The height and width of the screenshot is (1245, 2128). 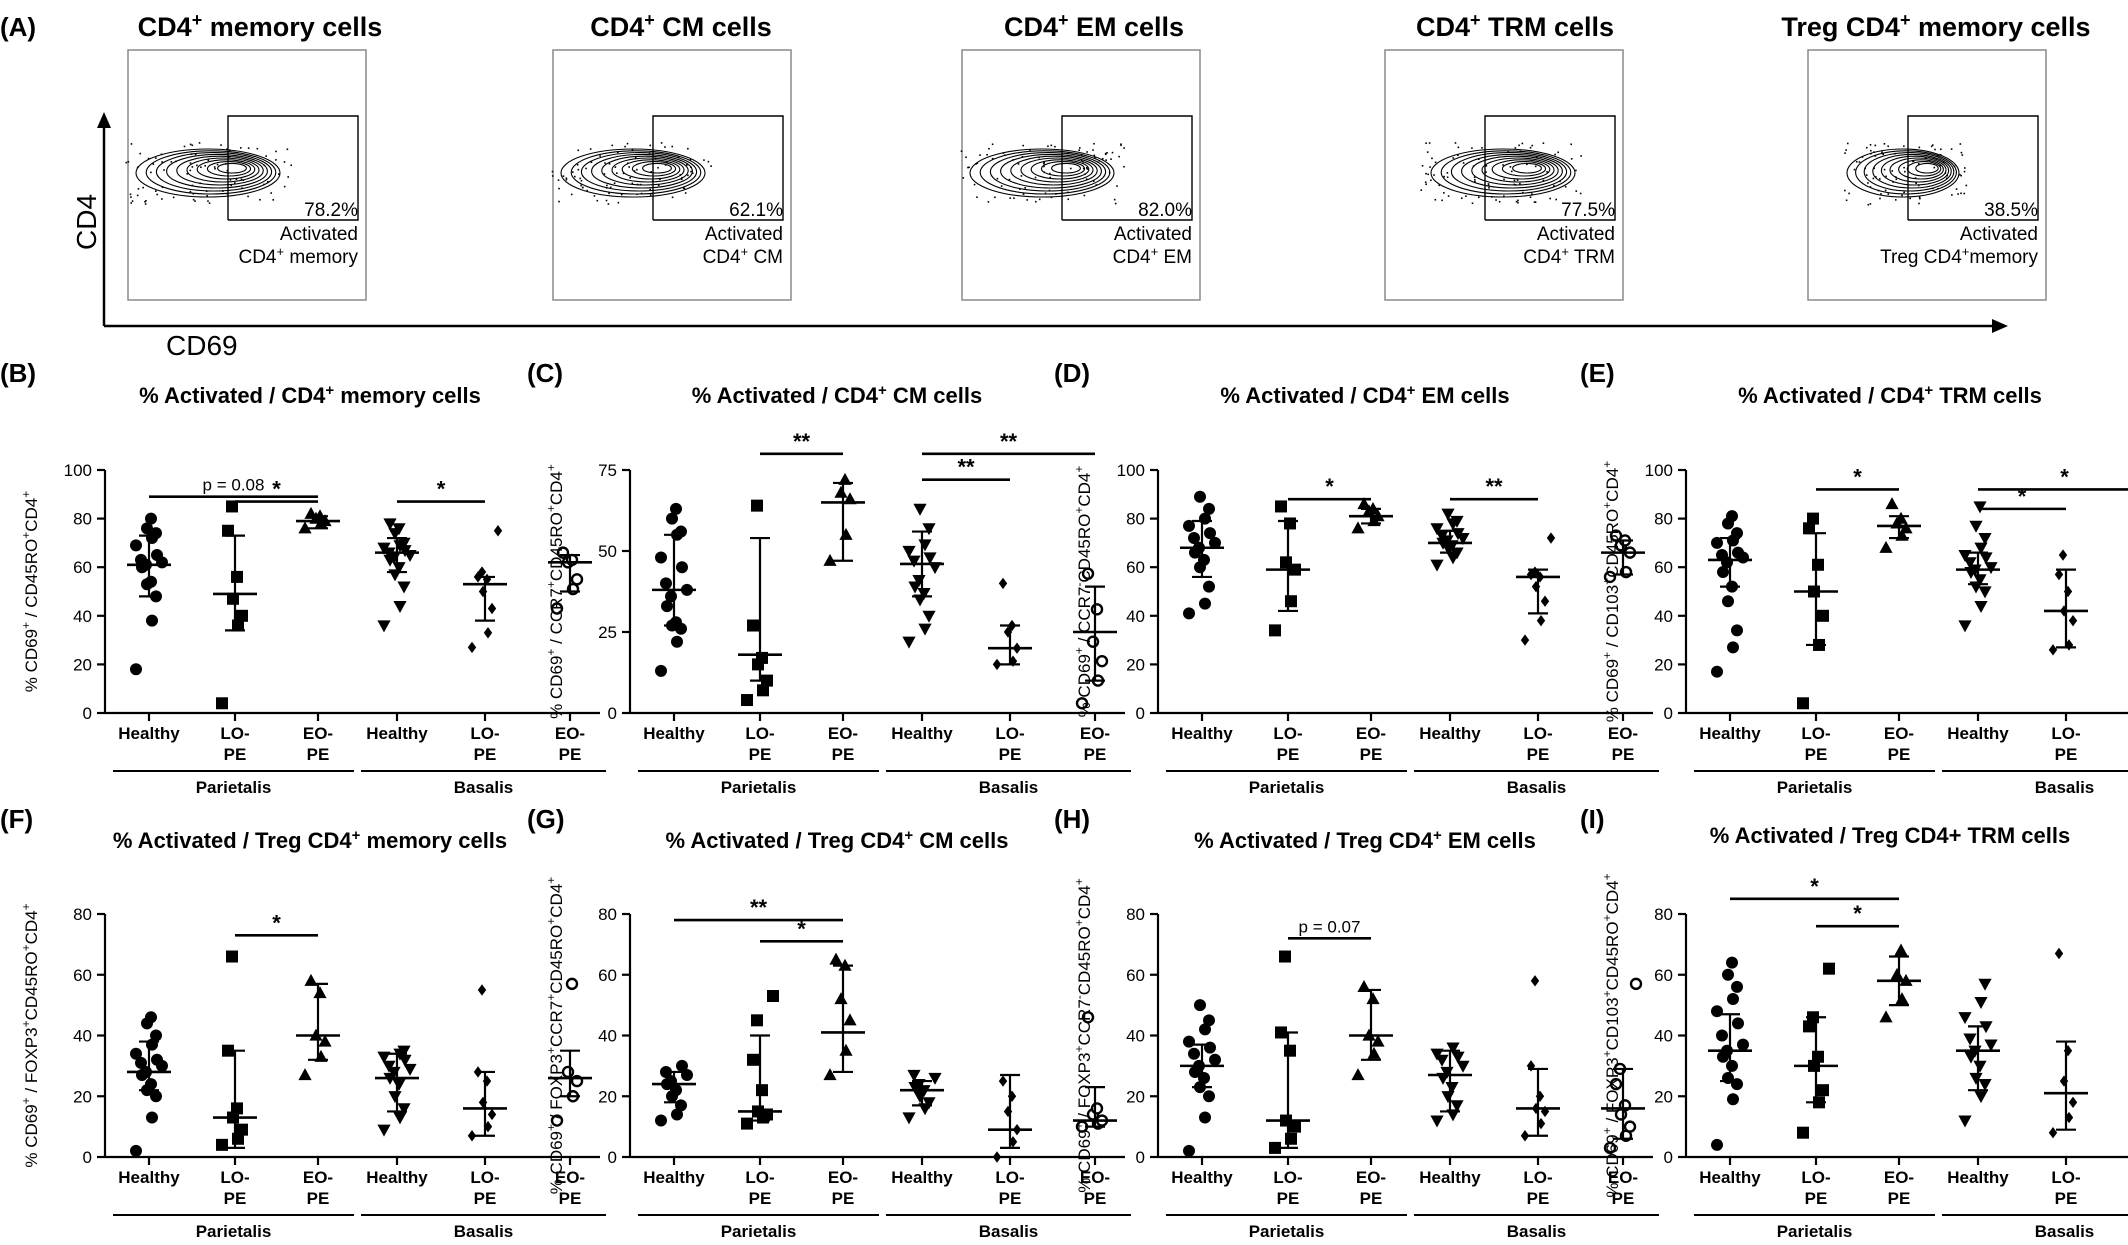 I want to click on y-tick-label: 20, so click(x=82, y=1096).